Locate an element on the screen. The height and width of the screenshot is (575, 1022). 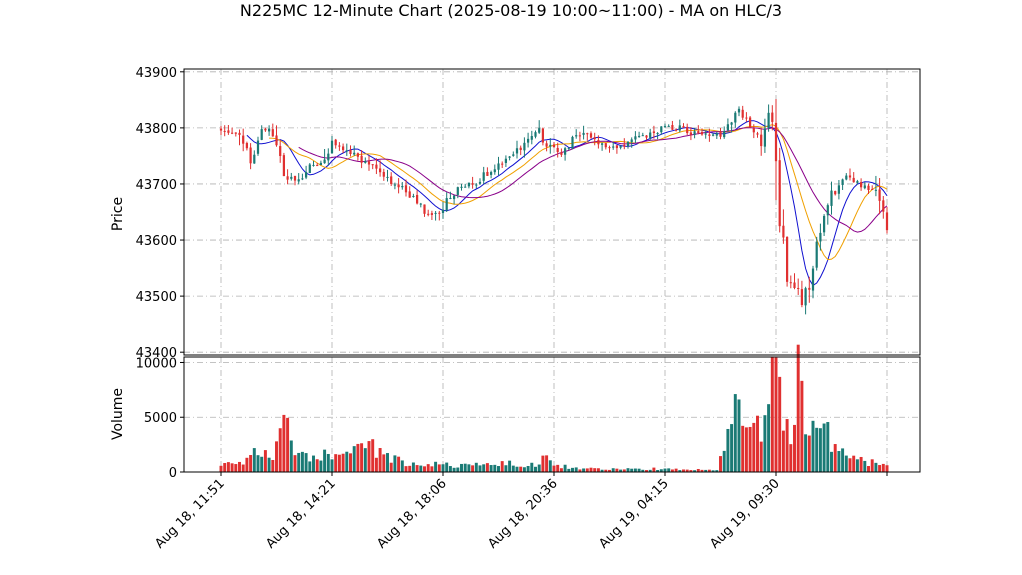
x-tick-label: Aug 18, 20:36 is located at coordinates (523, 514).